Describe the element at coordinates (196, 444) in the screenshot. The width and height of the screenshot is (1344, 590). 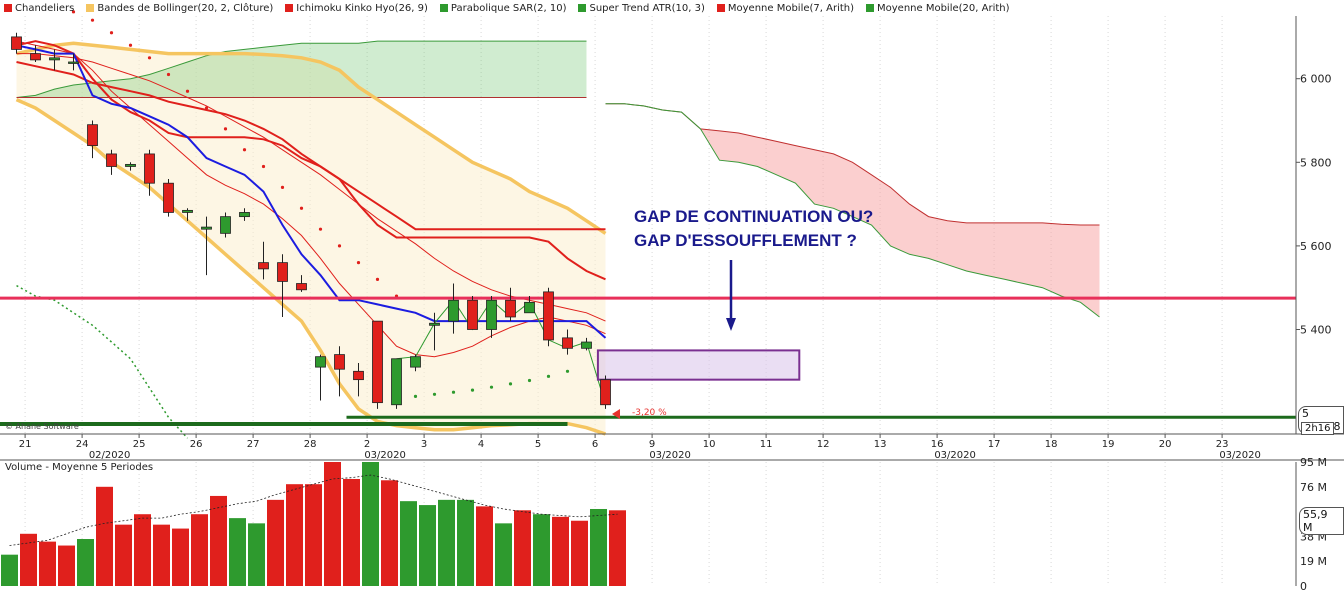
I see `time-tick-label: 26` at that location.